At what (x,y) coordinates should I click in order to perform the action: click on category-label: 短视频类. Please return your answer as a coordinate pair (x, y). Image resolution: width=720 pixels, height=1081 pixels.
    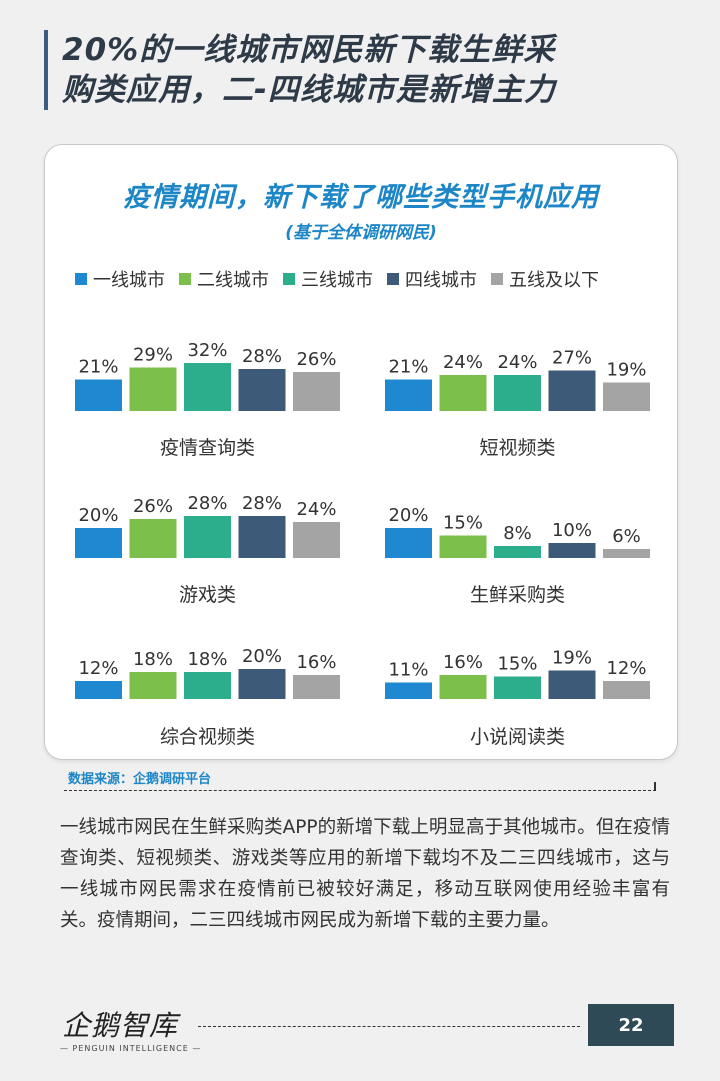
    Looking at the image, I should click on (517, 448).